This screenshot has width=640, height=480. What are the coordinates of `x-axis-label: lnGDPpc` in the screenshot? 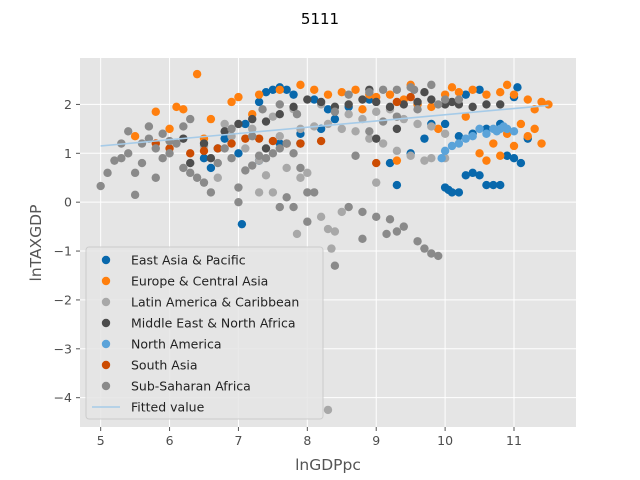 It's located at (328, 465).